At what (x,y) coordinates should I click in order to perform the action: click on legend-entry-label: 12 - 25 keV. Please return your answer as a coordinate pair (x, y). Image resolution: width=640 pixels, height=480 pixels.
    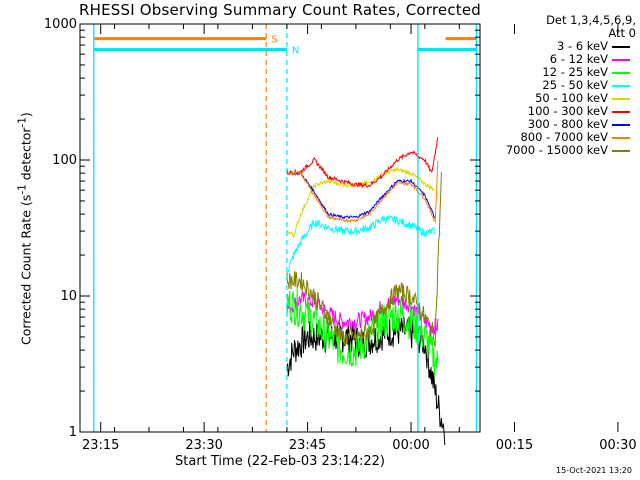
    Looking at the image, I should click on (575, 72).